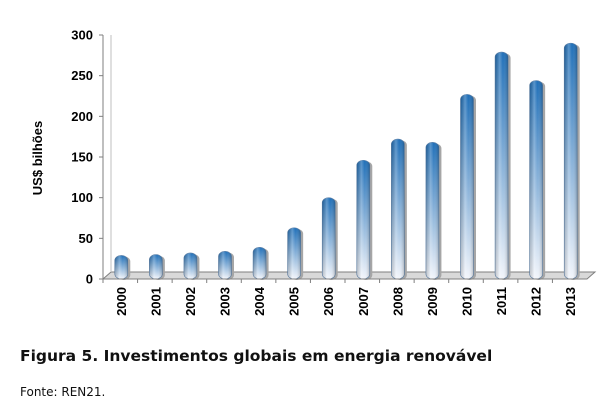  What do you see at coordinates (82, 157) in the screenshot?
I see `y-tick-label: 150` at bounding box center [82, 157].